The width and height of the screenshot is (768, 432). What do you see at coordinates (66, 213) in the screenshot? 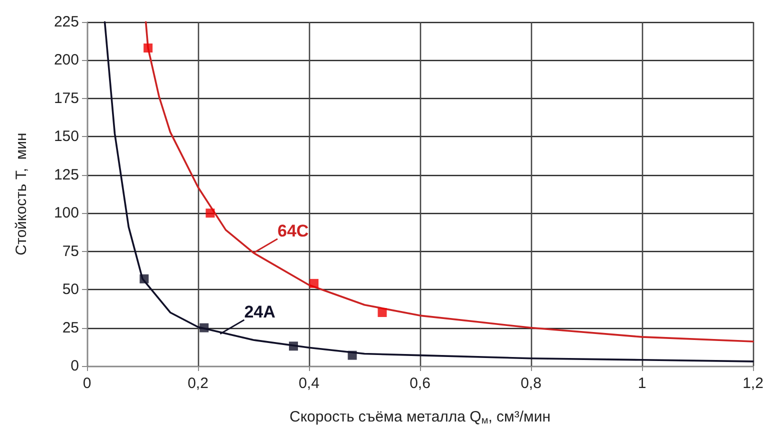
I see `y-tick-label: 100` at bounding box center [66, 213].